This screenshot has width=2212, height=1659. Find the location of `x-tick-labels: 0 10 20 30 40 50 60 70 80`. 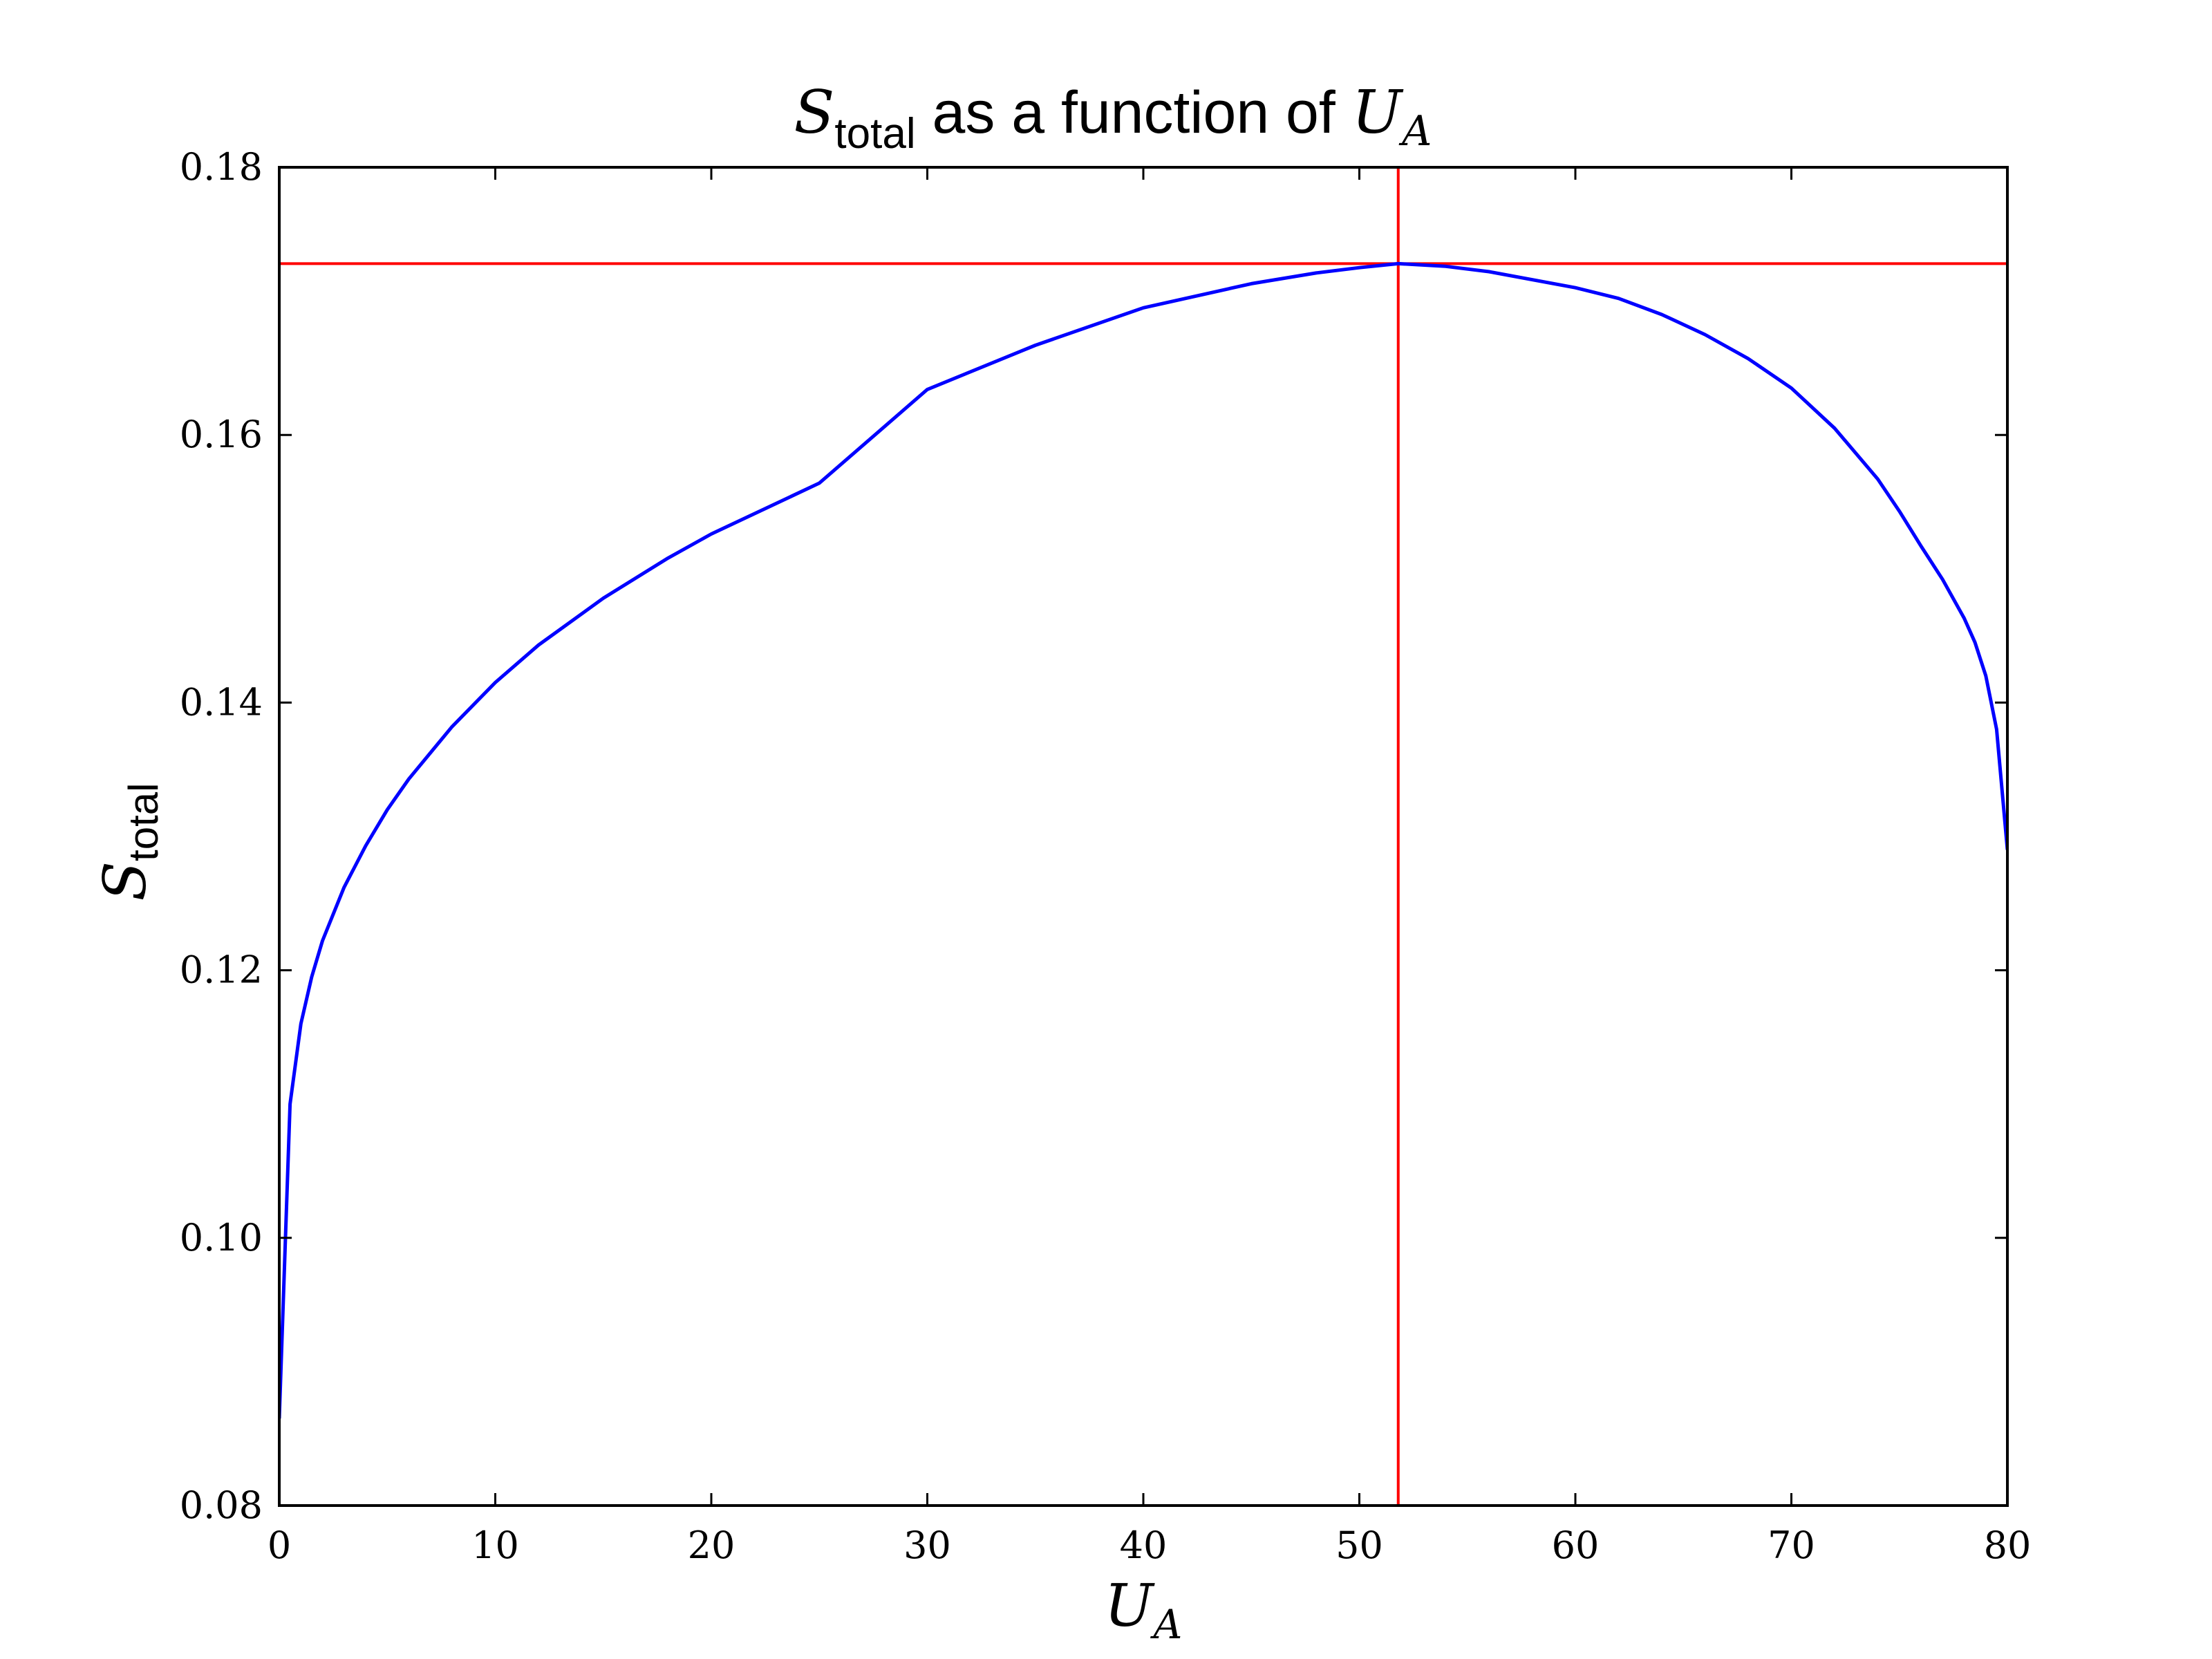

x-tick-labels: 0 10 20 30 40 50 60 70 80 is located at coordinates (1150, 1545).